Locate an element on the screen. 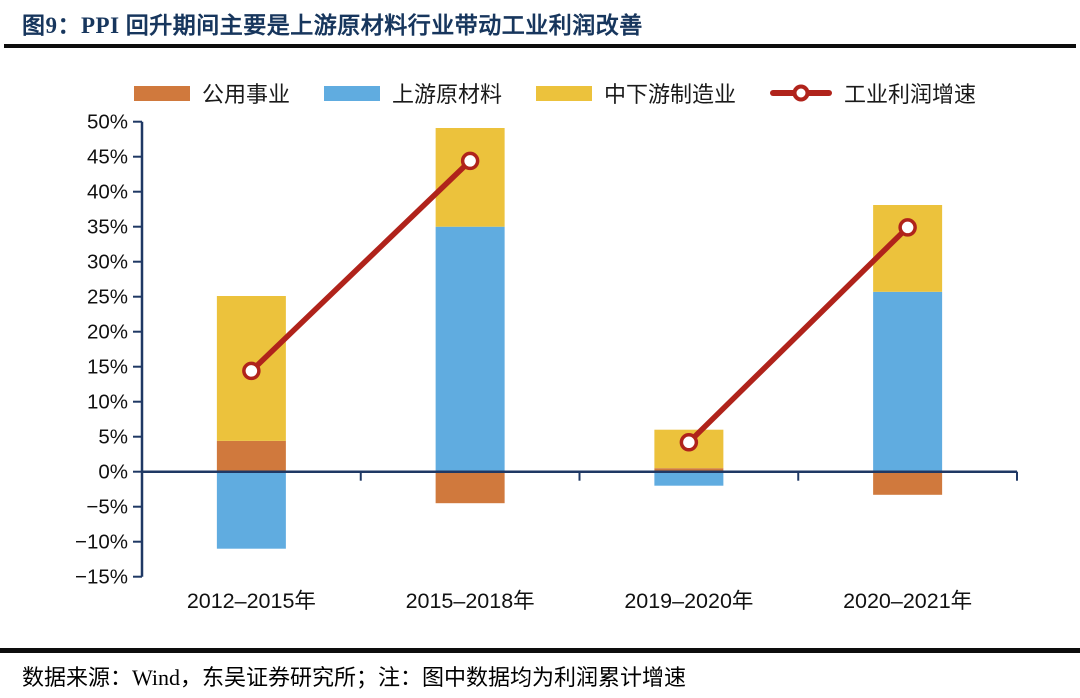 Image resolution: width=1080 pixels, height=698 pixels. utilities-swatch-icon is located at coordinates (162, 93).